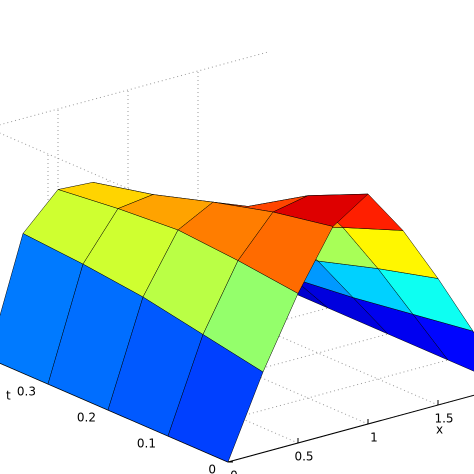 The image size is (474, 474). What do you see at coordinates (215, 398) in the screenshot?
I see `surface-cell` at bounding box center [215, 398].